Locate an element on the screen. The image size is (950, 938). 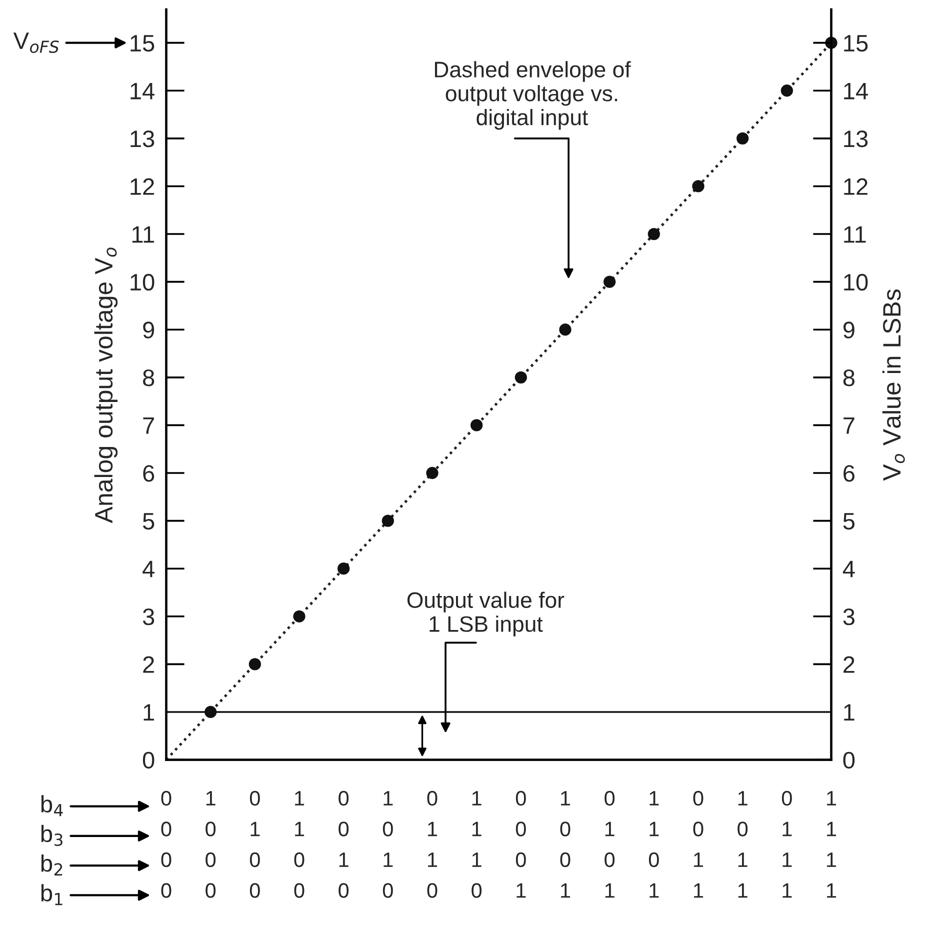
x-tick-label: 0 1 0 1 is located at coordinates (609, 844).